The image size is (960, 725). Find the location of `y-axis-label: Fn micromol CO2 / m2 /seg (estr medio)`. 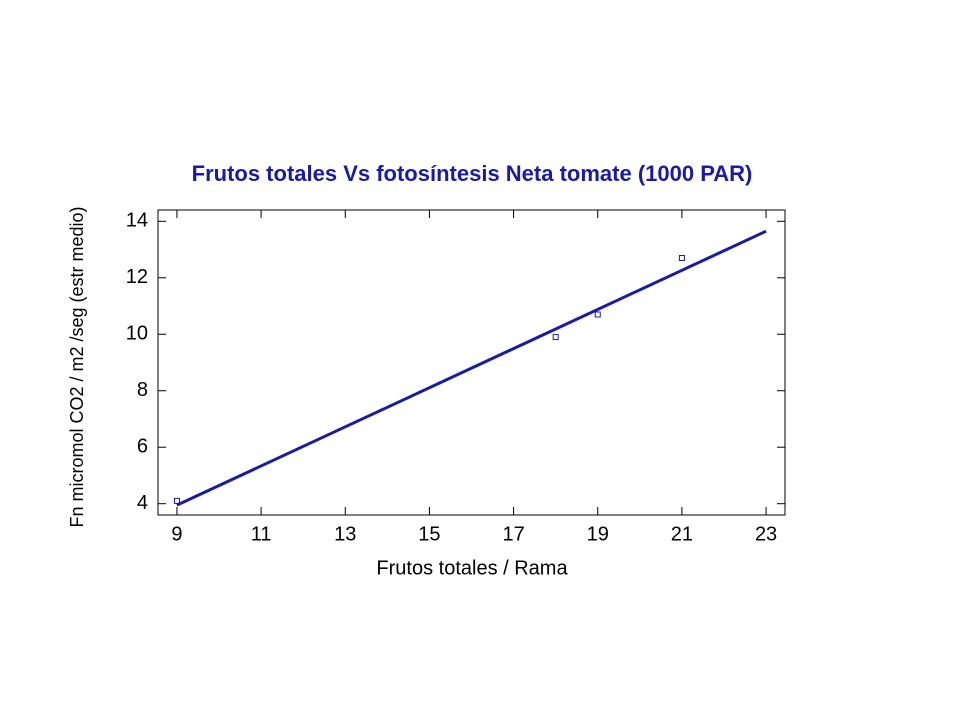

y-axis-label: Fn micromol CO2 / m2 /seg (estr medio) is located at coordinates (77, 366).